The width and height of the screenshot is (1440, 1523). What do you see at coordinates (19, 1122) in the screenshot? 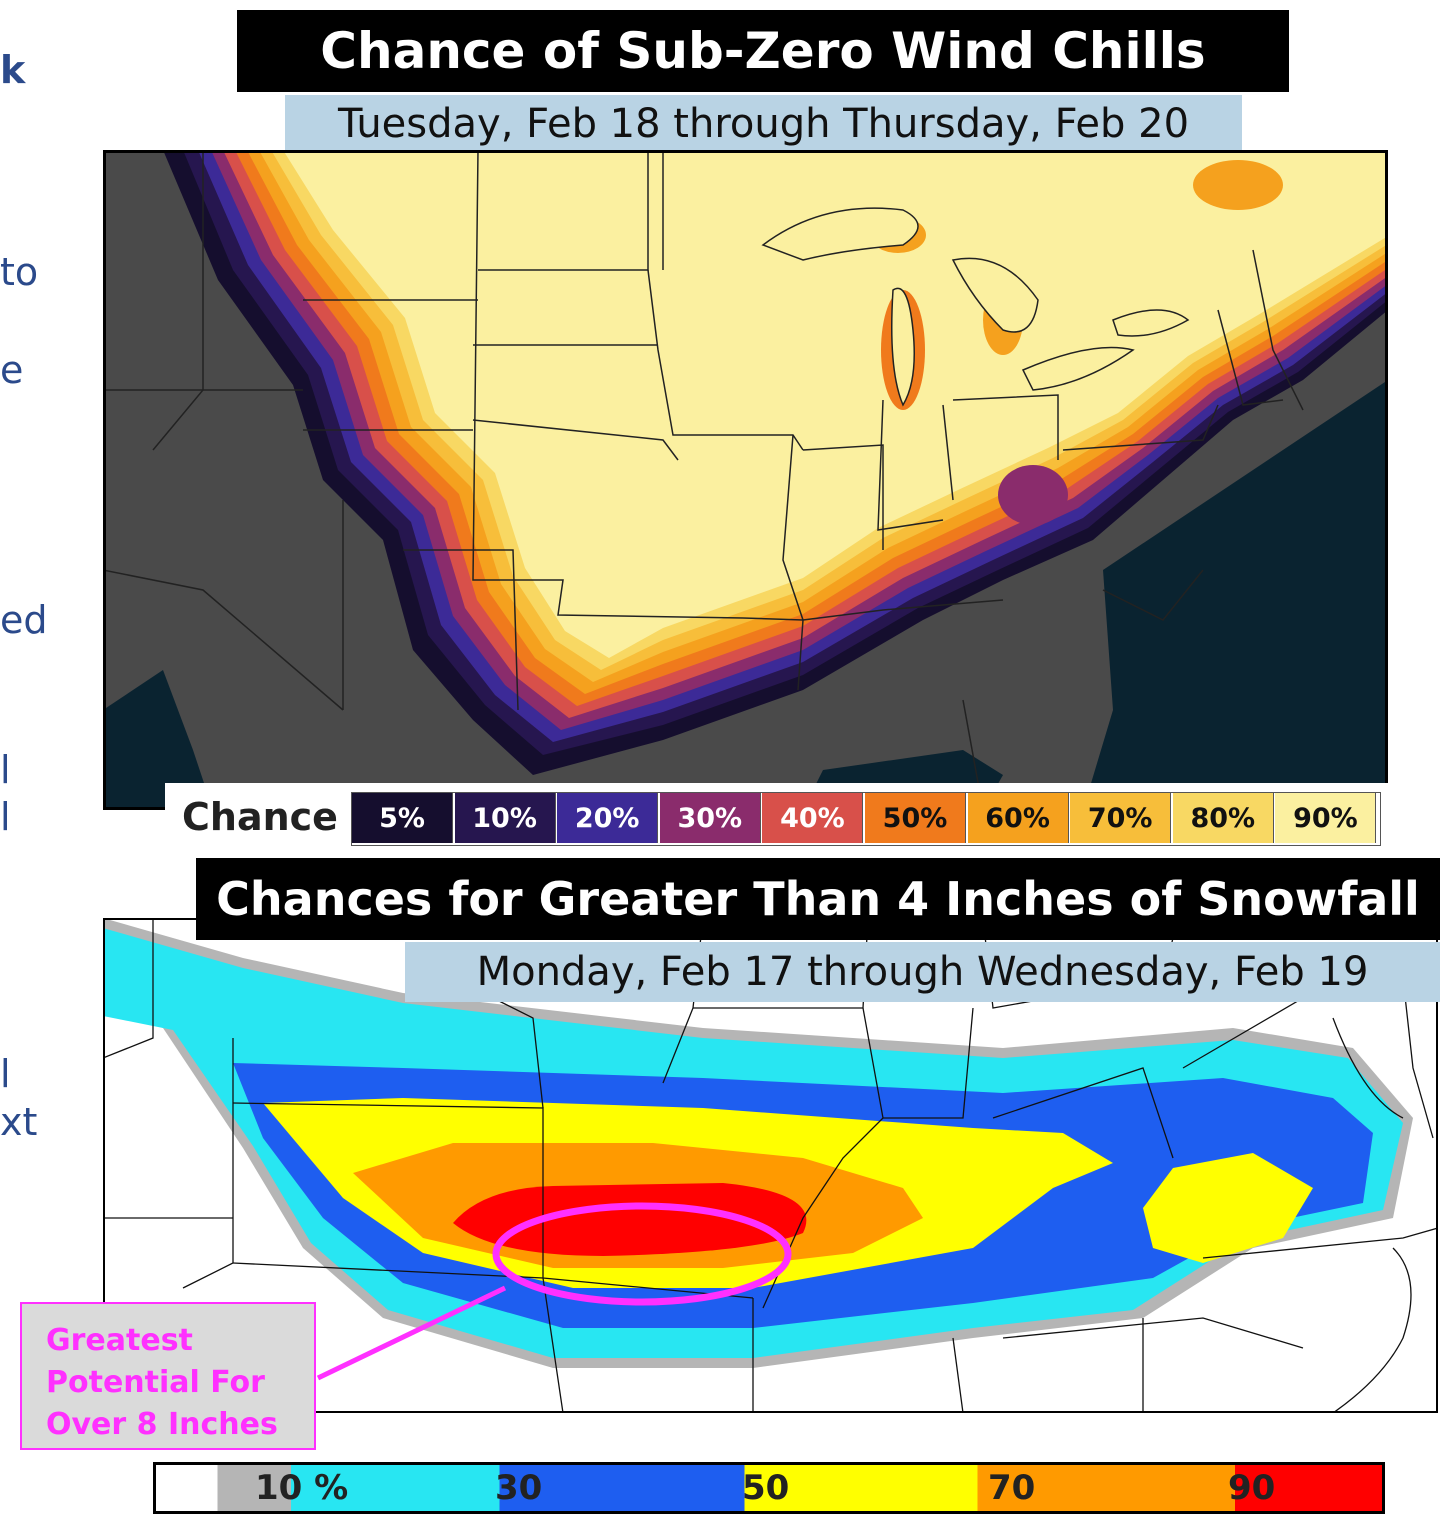
I see `side-fragment: xt` at bounding box center [19, 1122].